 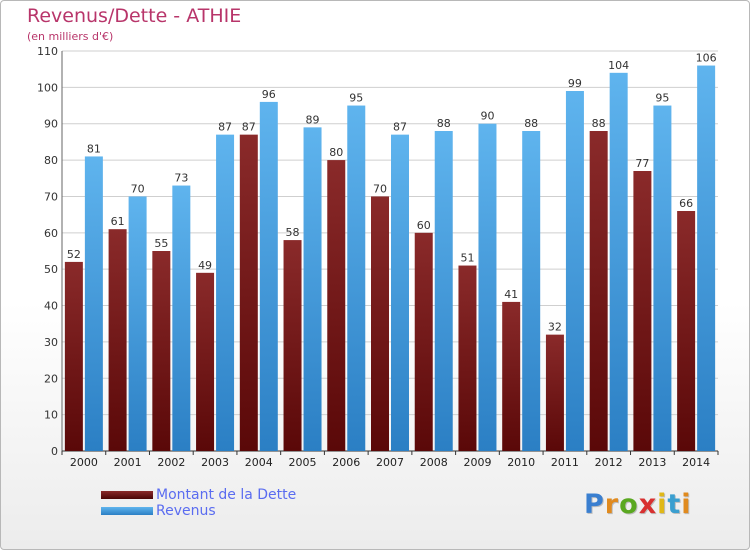 What do you see at coordinates (51, 342) in the screenshot?
I see `y-tick-label: 30` at bounding box center [51, 342].